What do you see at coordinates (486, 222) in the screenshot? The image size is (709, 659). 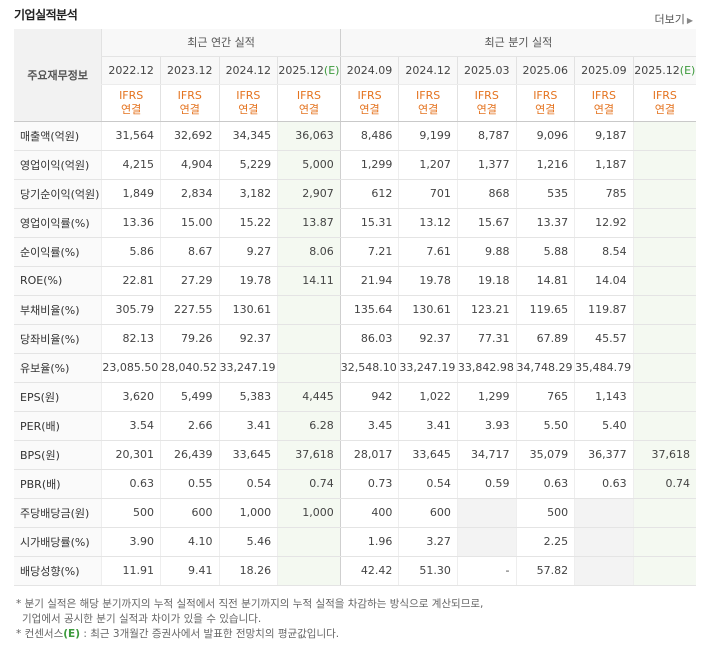 I see `table-cell: 15.67` at bounding box center [486, 222].